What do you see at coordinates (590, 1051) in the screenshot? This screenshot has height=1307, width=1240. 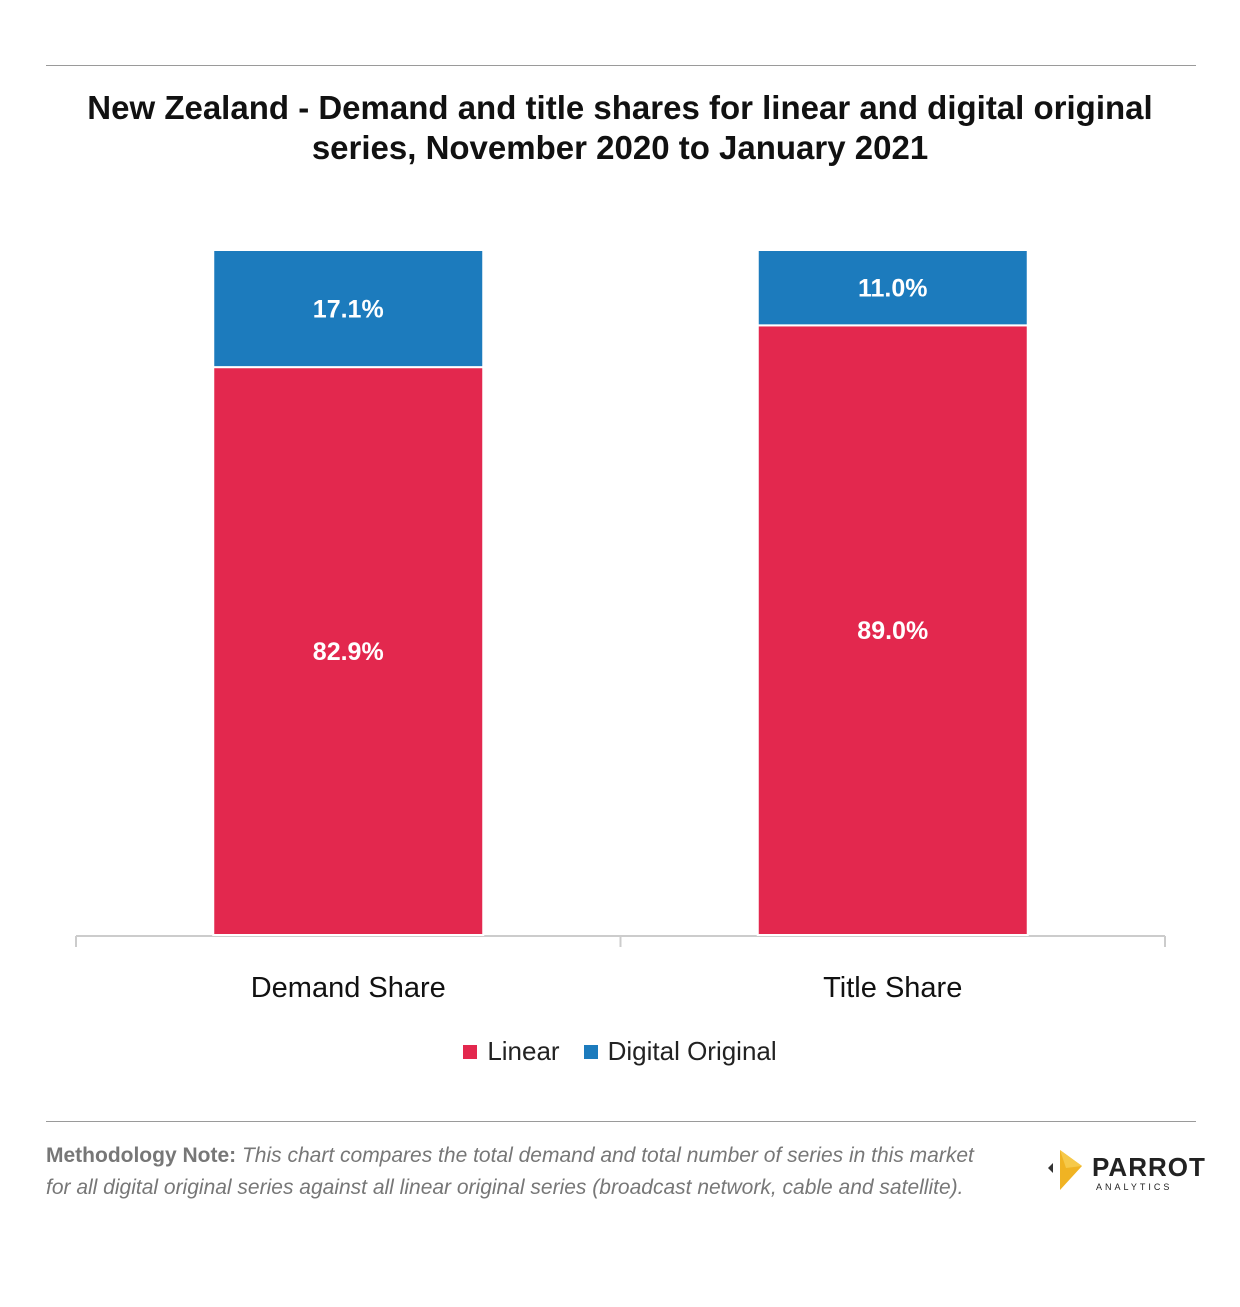 I see `legend-swatch-digital-original` at bounding box center [590, 1051].